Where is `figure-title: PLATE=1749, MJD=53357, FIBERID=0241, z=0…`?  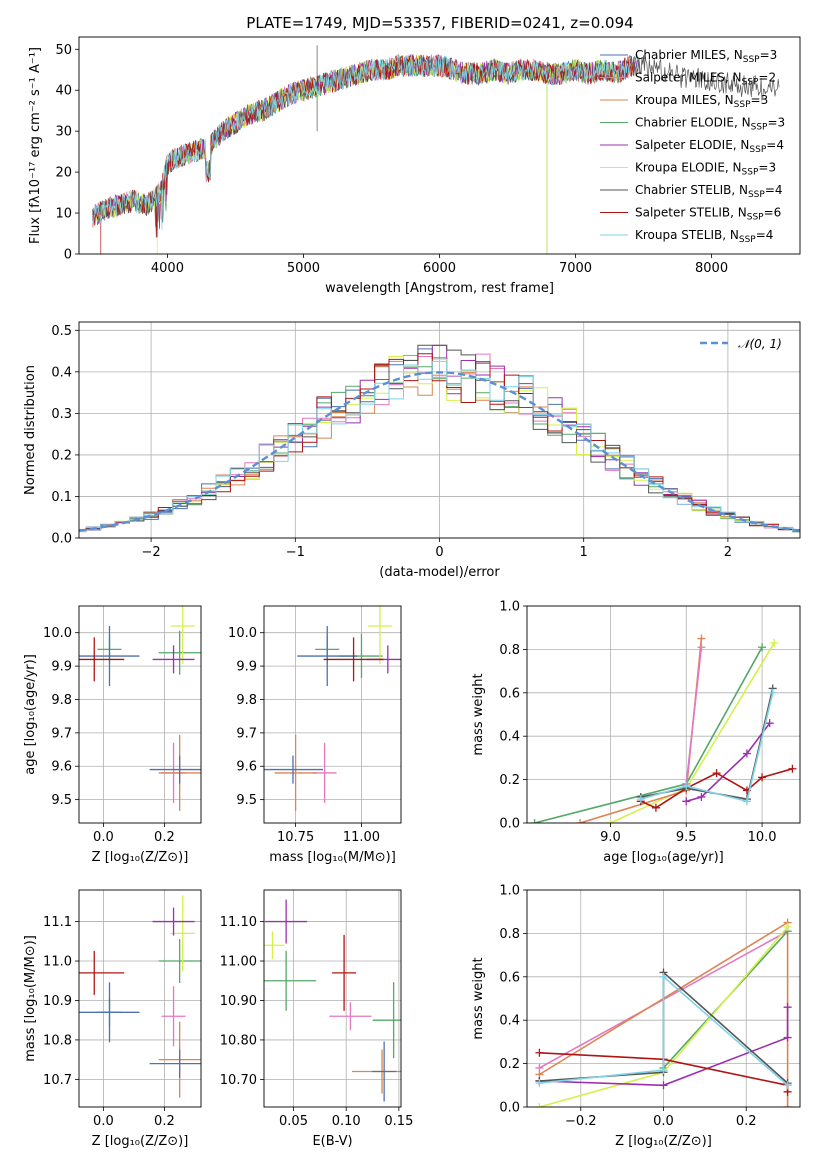
figure-title: PLATE=1749, MJD=53357, FIBERID=0241, z=0… is located at coordinates (439, 23).